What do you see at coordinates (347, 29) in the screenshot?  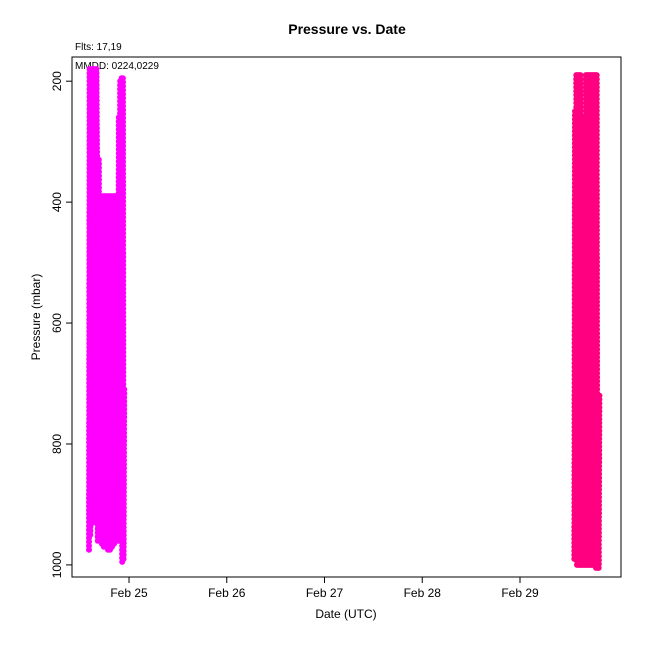 I see `chart-title: Pressure vs. Date` at bounding box center [347, 29].